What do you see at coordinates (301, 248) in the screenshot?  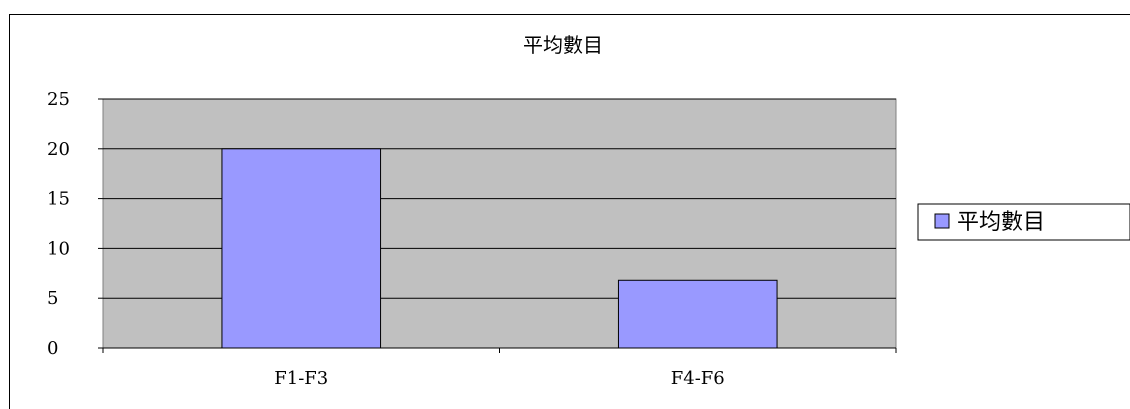 I see `bar-F1-F3` at bounding box center [301, 248].